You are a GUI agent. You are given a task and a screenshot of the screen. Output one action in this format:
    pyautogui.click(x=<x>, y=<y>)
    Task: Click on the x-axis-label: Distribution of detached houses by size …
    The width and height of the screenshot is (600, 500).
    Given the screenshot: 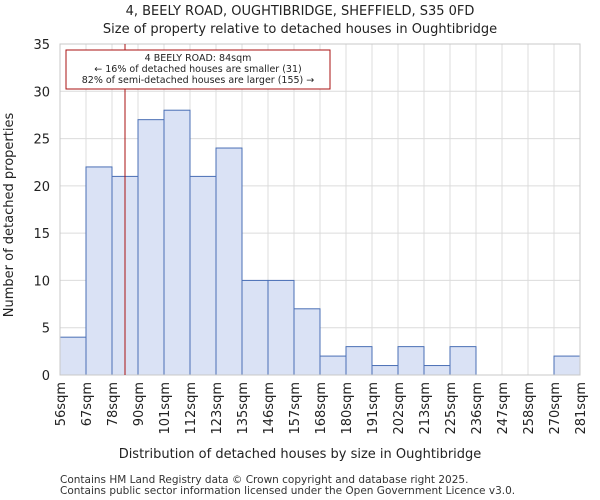 What is the action you would take?
    pyautogui.click(x=300, y=454)
    